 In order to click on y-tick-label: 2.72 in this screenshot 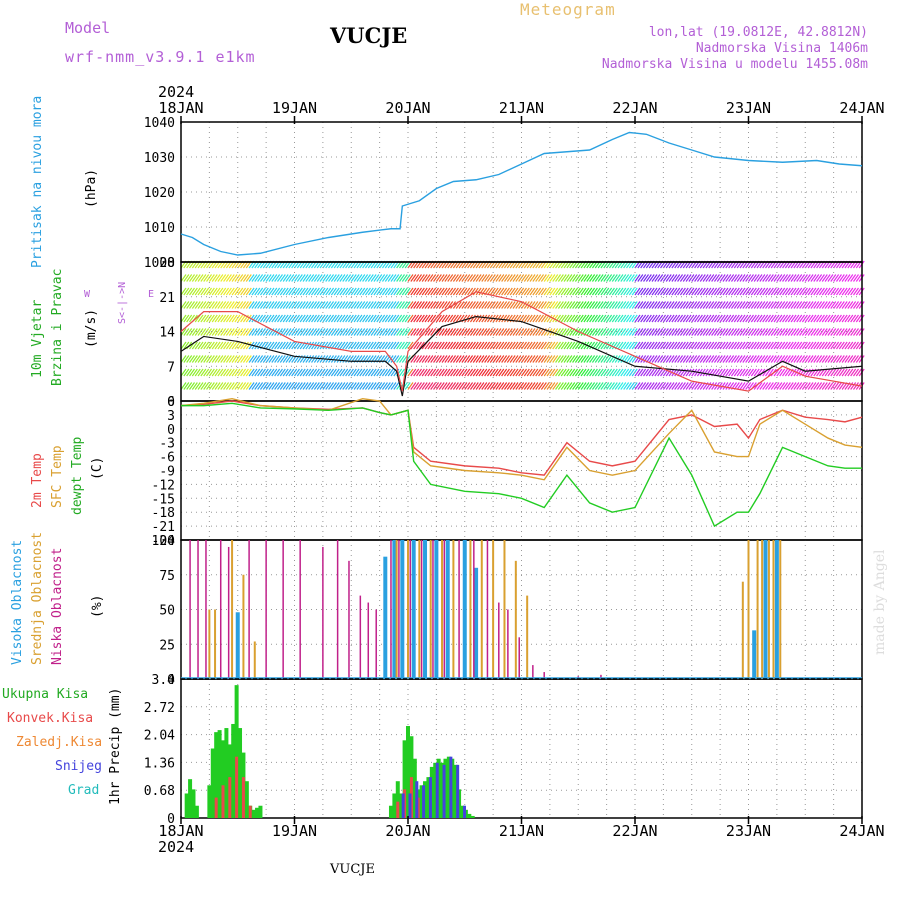, I will do `click(159, 708)`.